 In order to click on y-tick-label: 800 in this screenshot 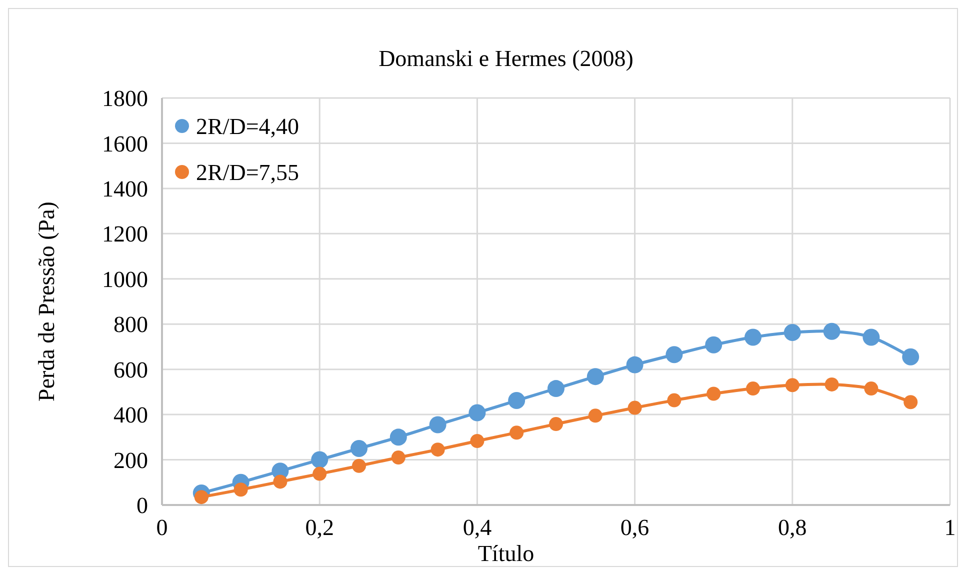, I will do `click(131, 325)`.